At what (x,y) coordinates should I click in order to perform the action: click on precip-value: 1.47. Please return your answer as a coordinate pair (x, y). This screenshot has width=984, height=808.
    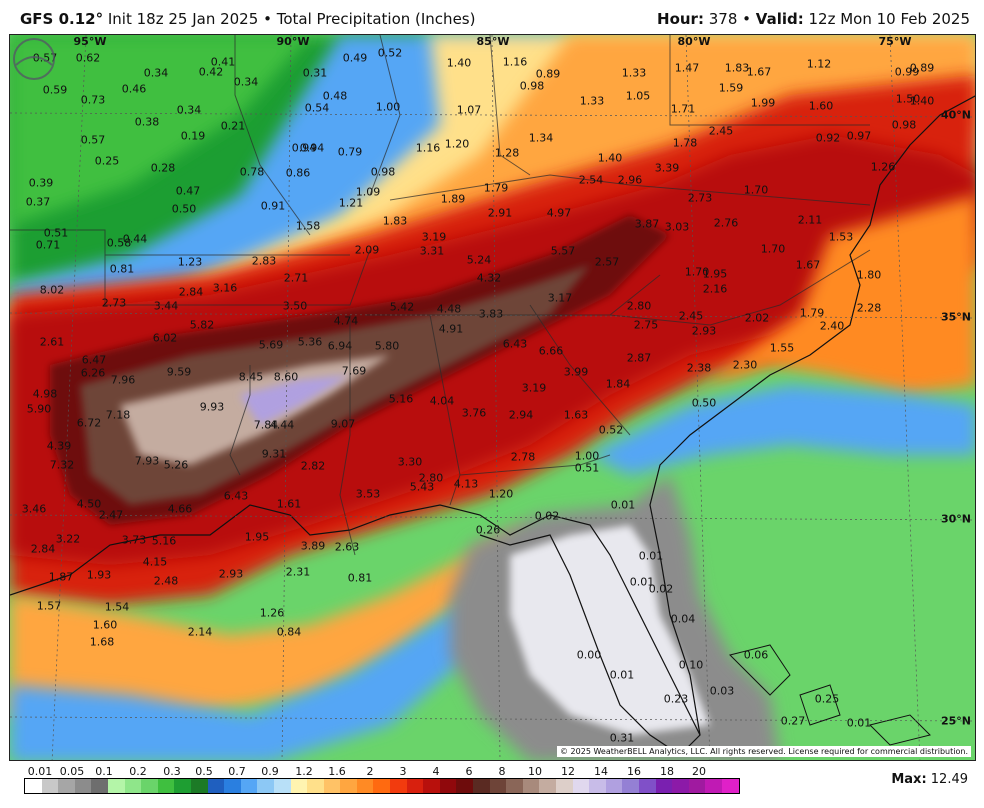
    Looking at the image, I should click on (687, 68).